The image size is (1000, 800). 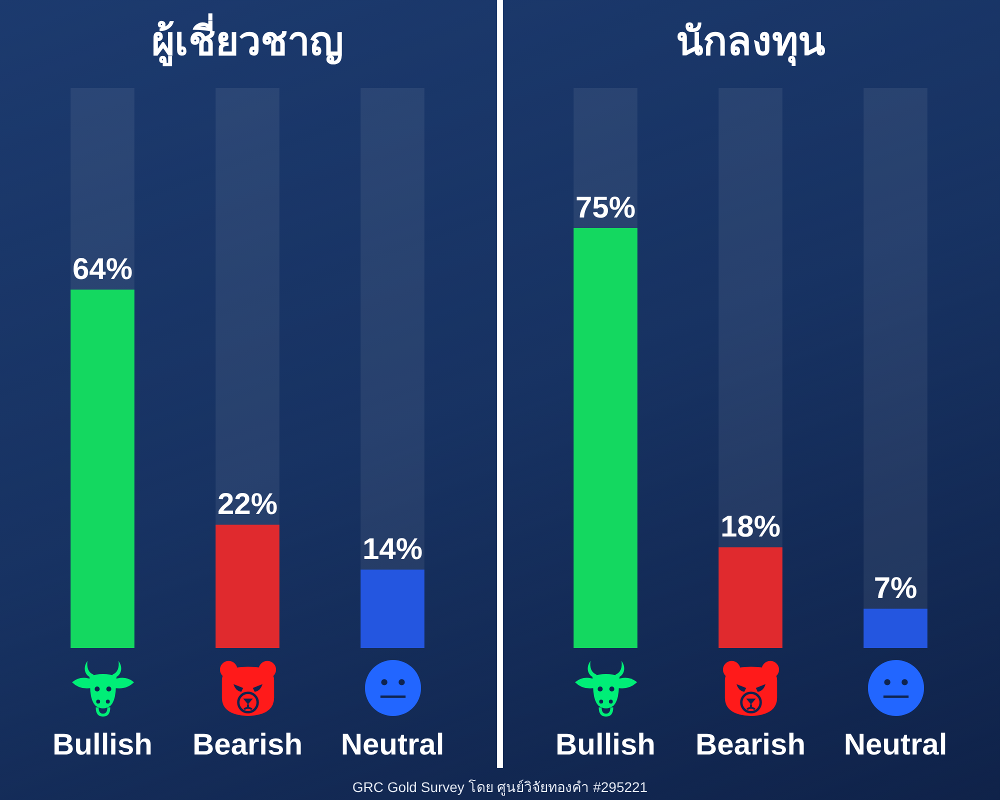 I want to click on data-label: 7%, so click(x=896, y=589).